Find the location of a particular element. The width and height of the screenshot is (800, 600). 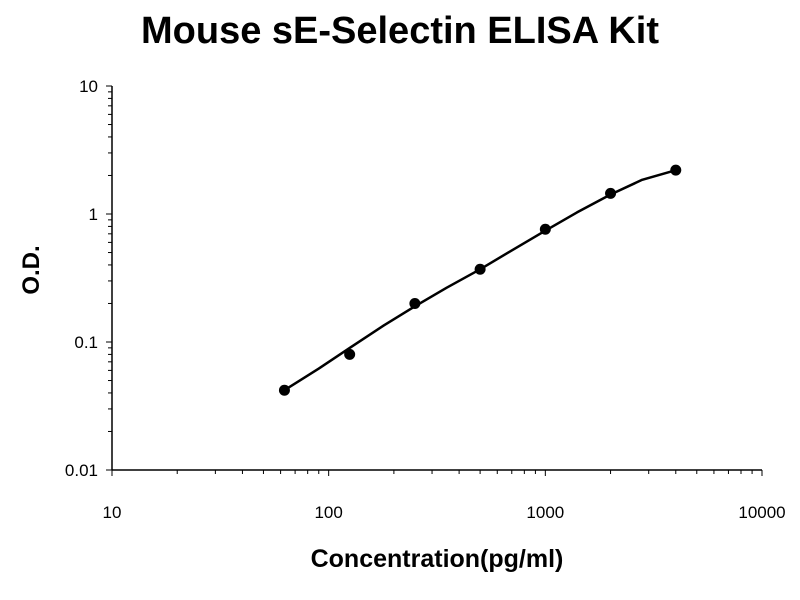

x-tick-label: 10 is located at coordinates (112, 512).